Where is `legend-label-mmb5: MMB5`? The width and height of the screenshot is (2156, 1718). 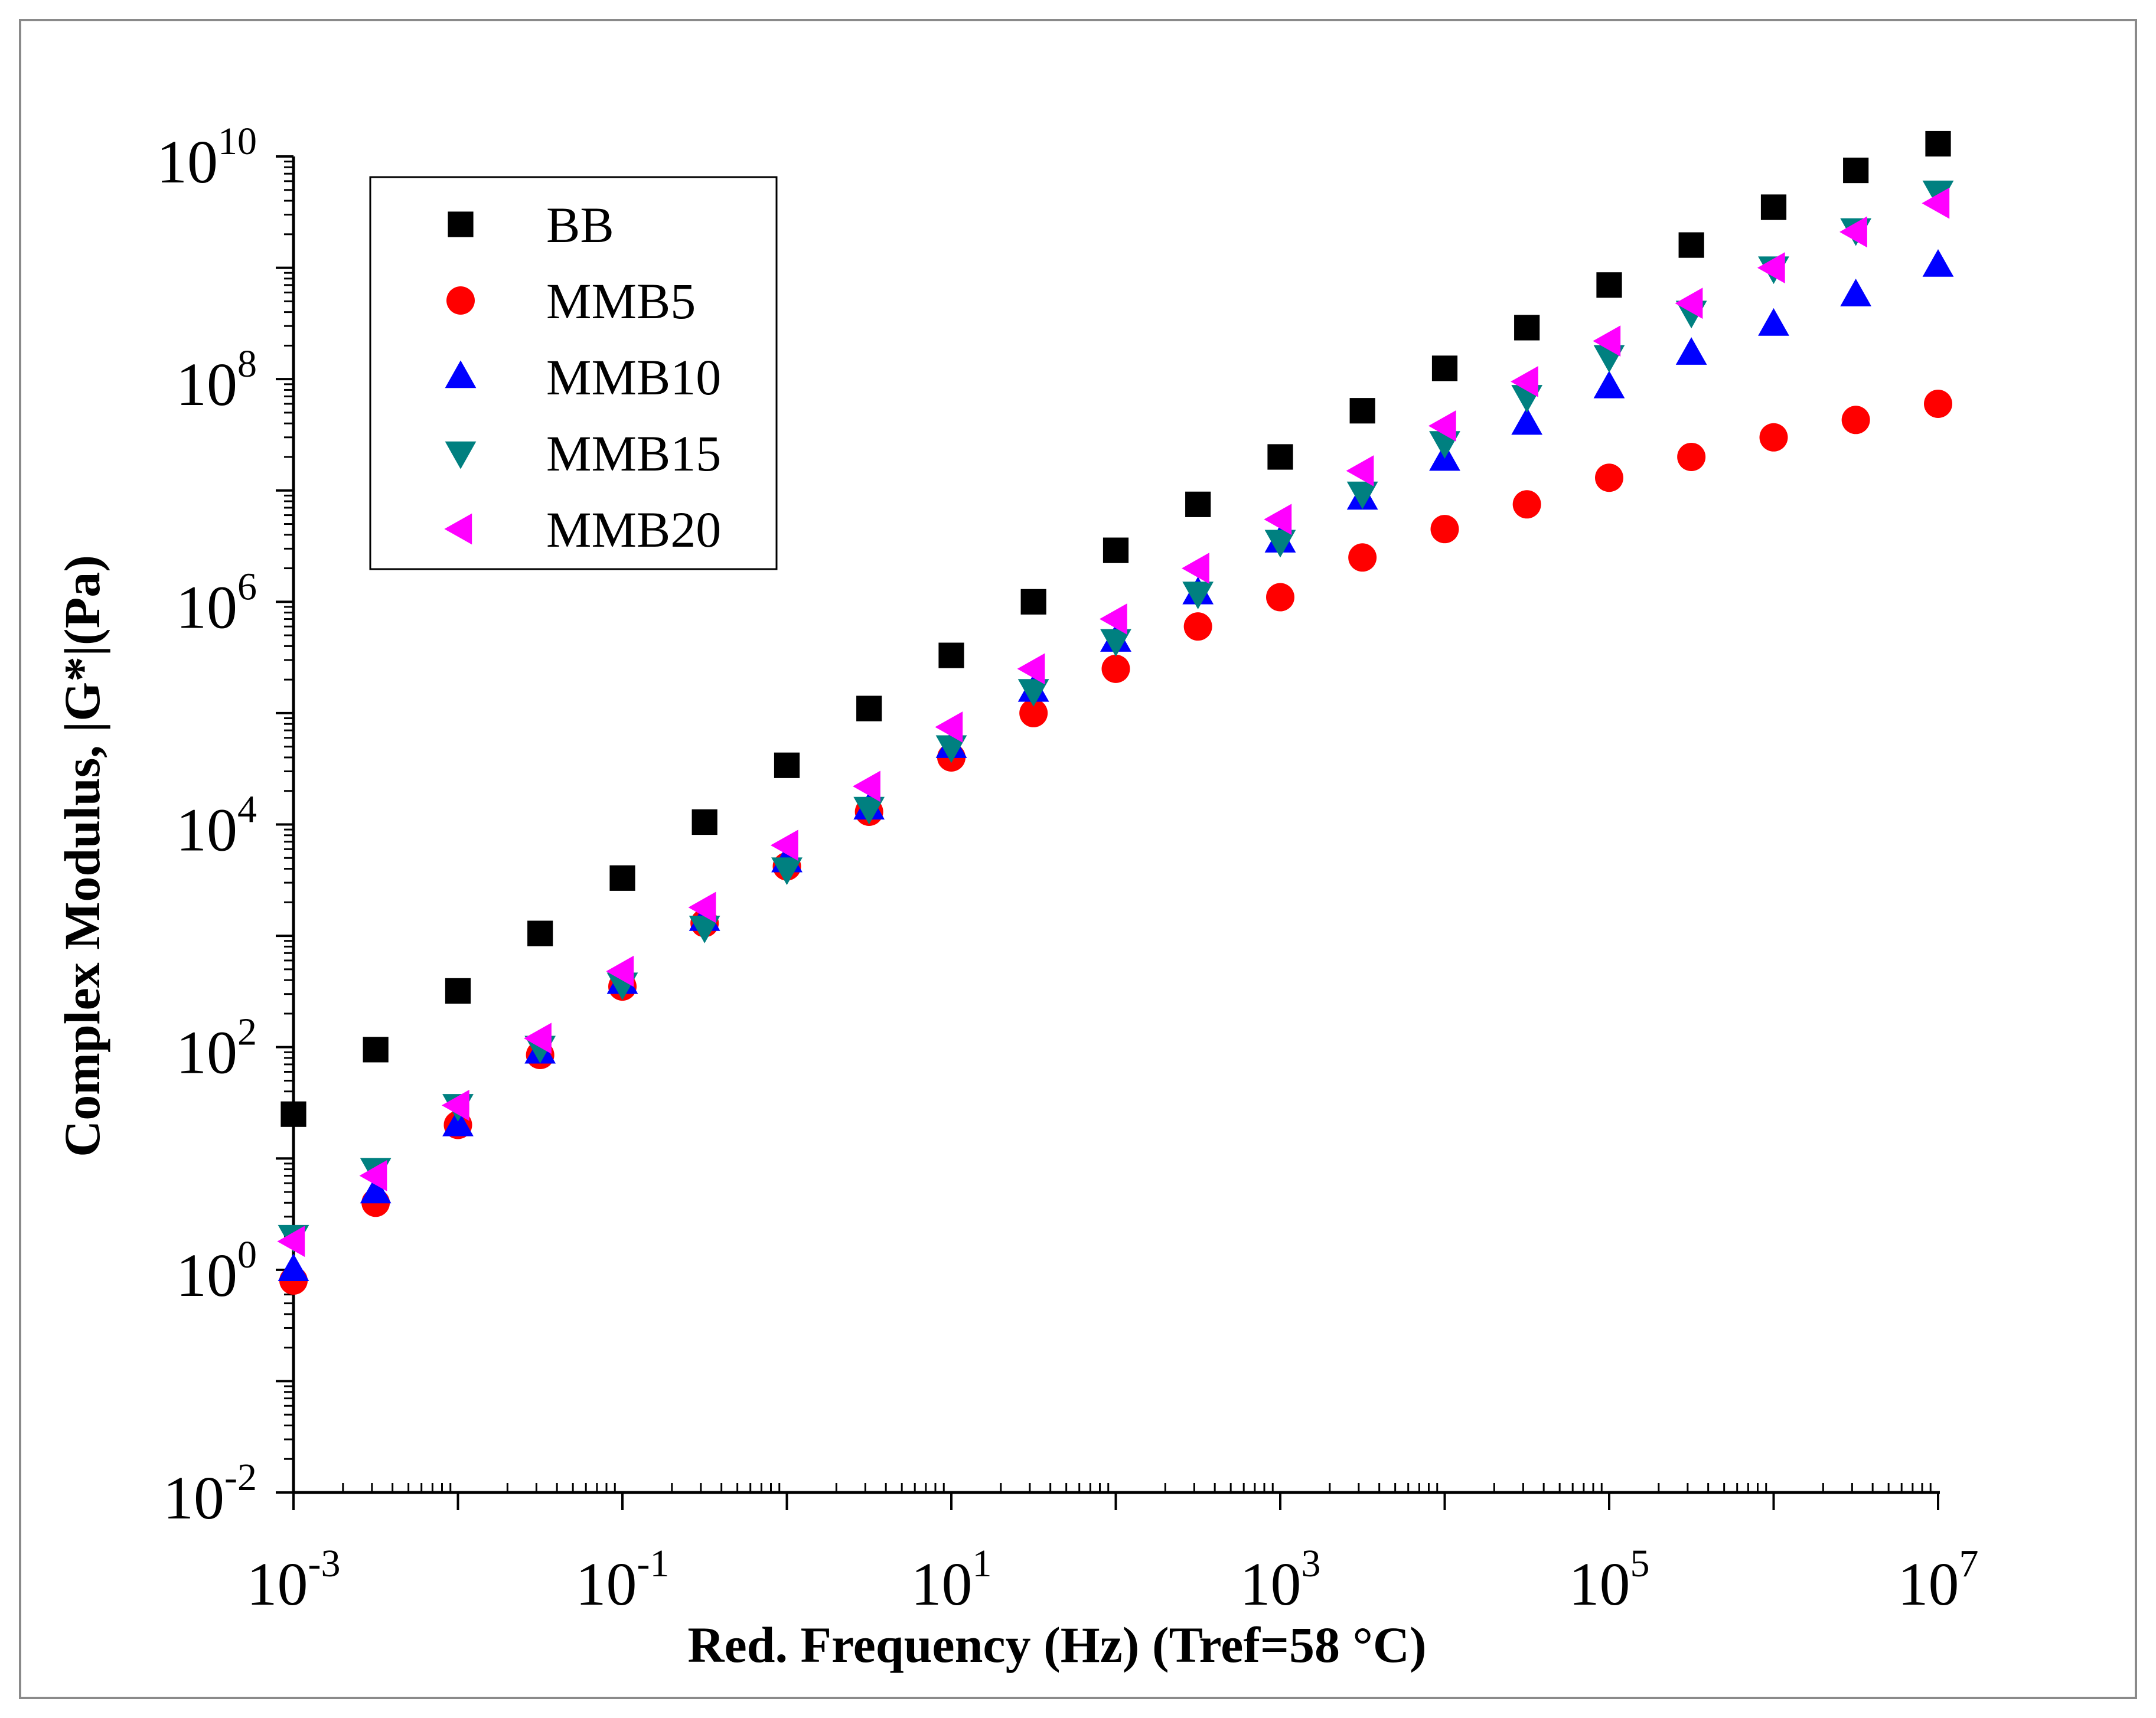
legend-label-mmb5: MMB5 is located at coordinates (621, 301).